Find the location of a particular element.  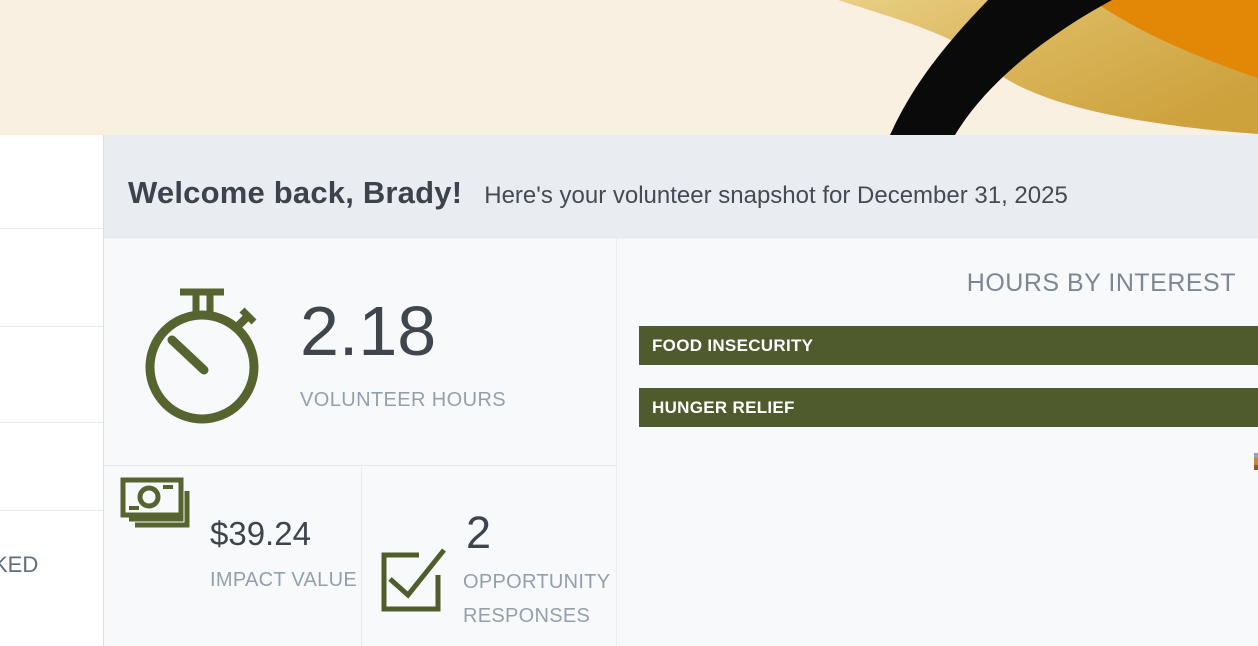

impact-value-label: IMPACT VALUE is located at coordinates (283, 580).